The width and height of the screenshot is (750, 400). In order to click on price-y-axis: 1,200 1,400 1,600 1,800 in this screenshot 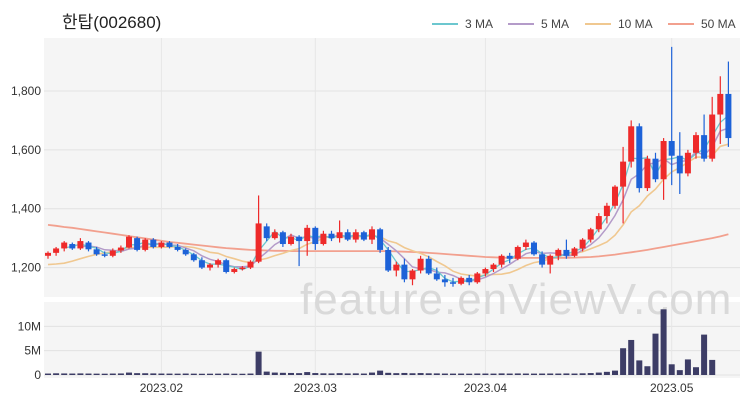, I will do `click(26, 179)`.